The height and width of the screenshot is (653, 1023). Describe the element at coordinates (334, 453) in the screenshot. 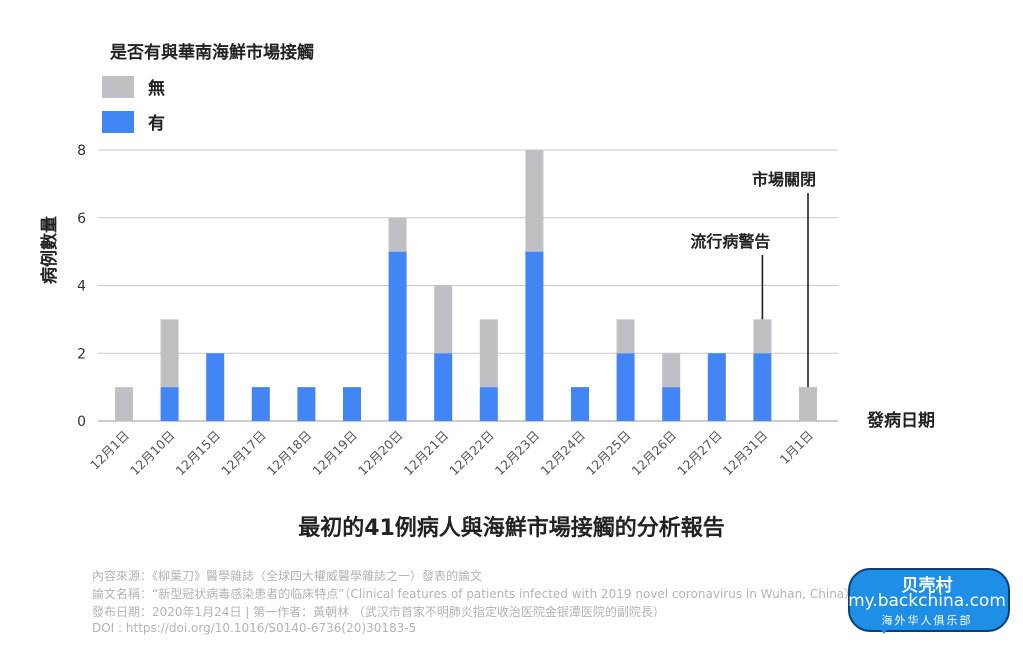

I see `x-tick-label: 12月19日` at that location.